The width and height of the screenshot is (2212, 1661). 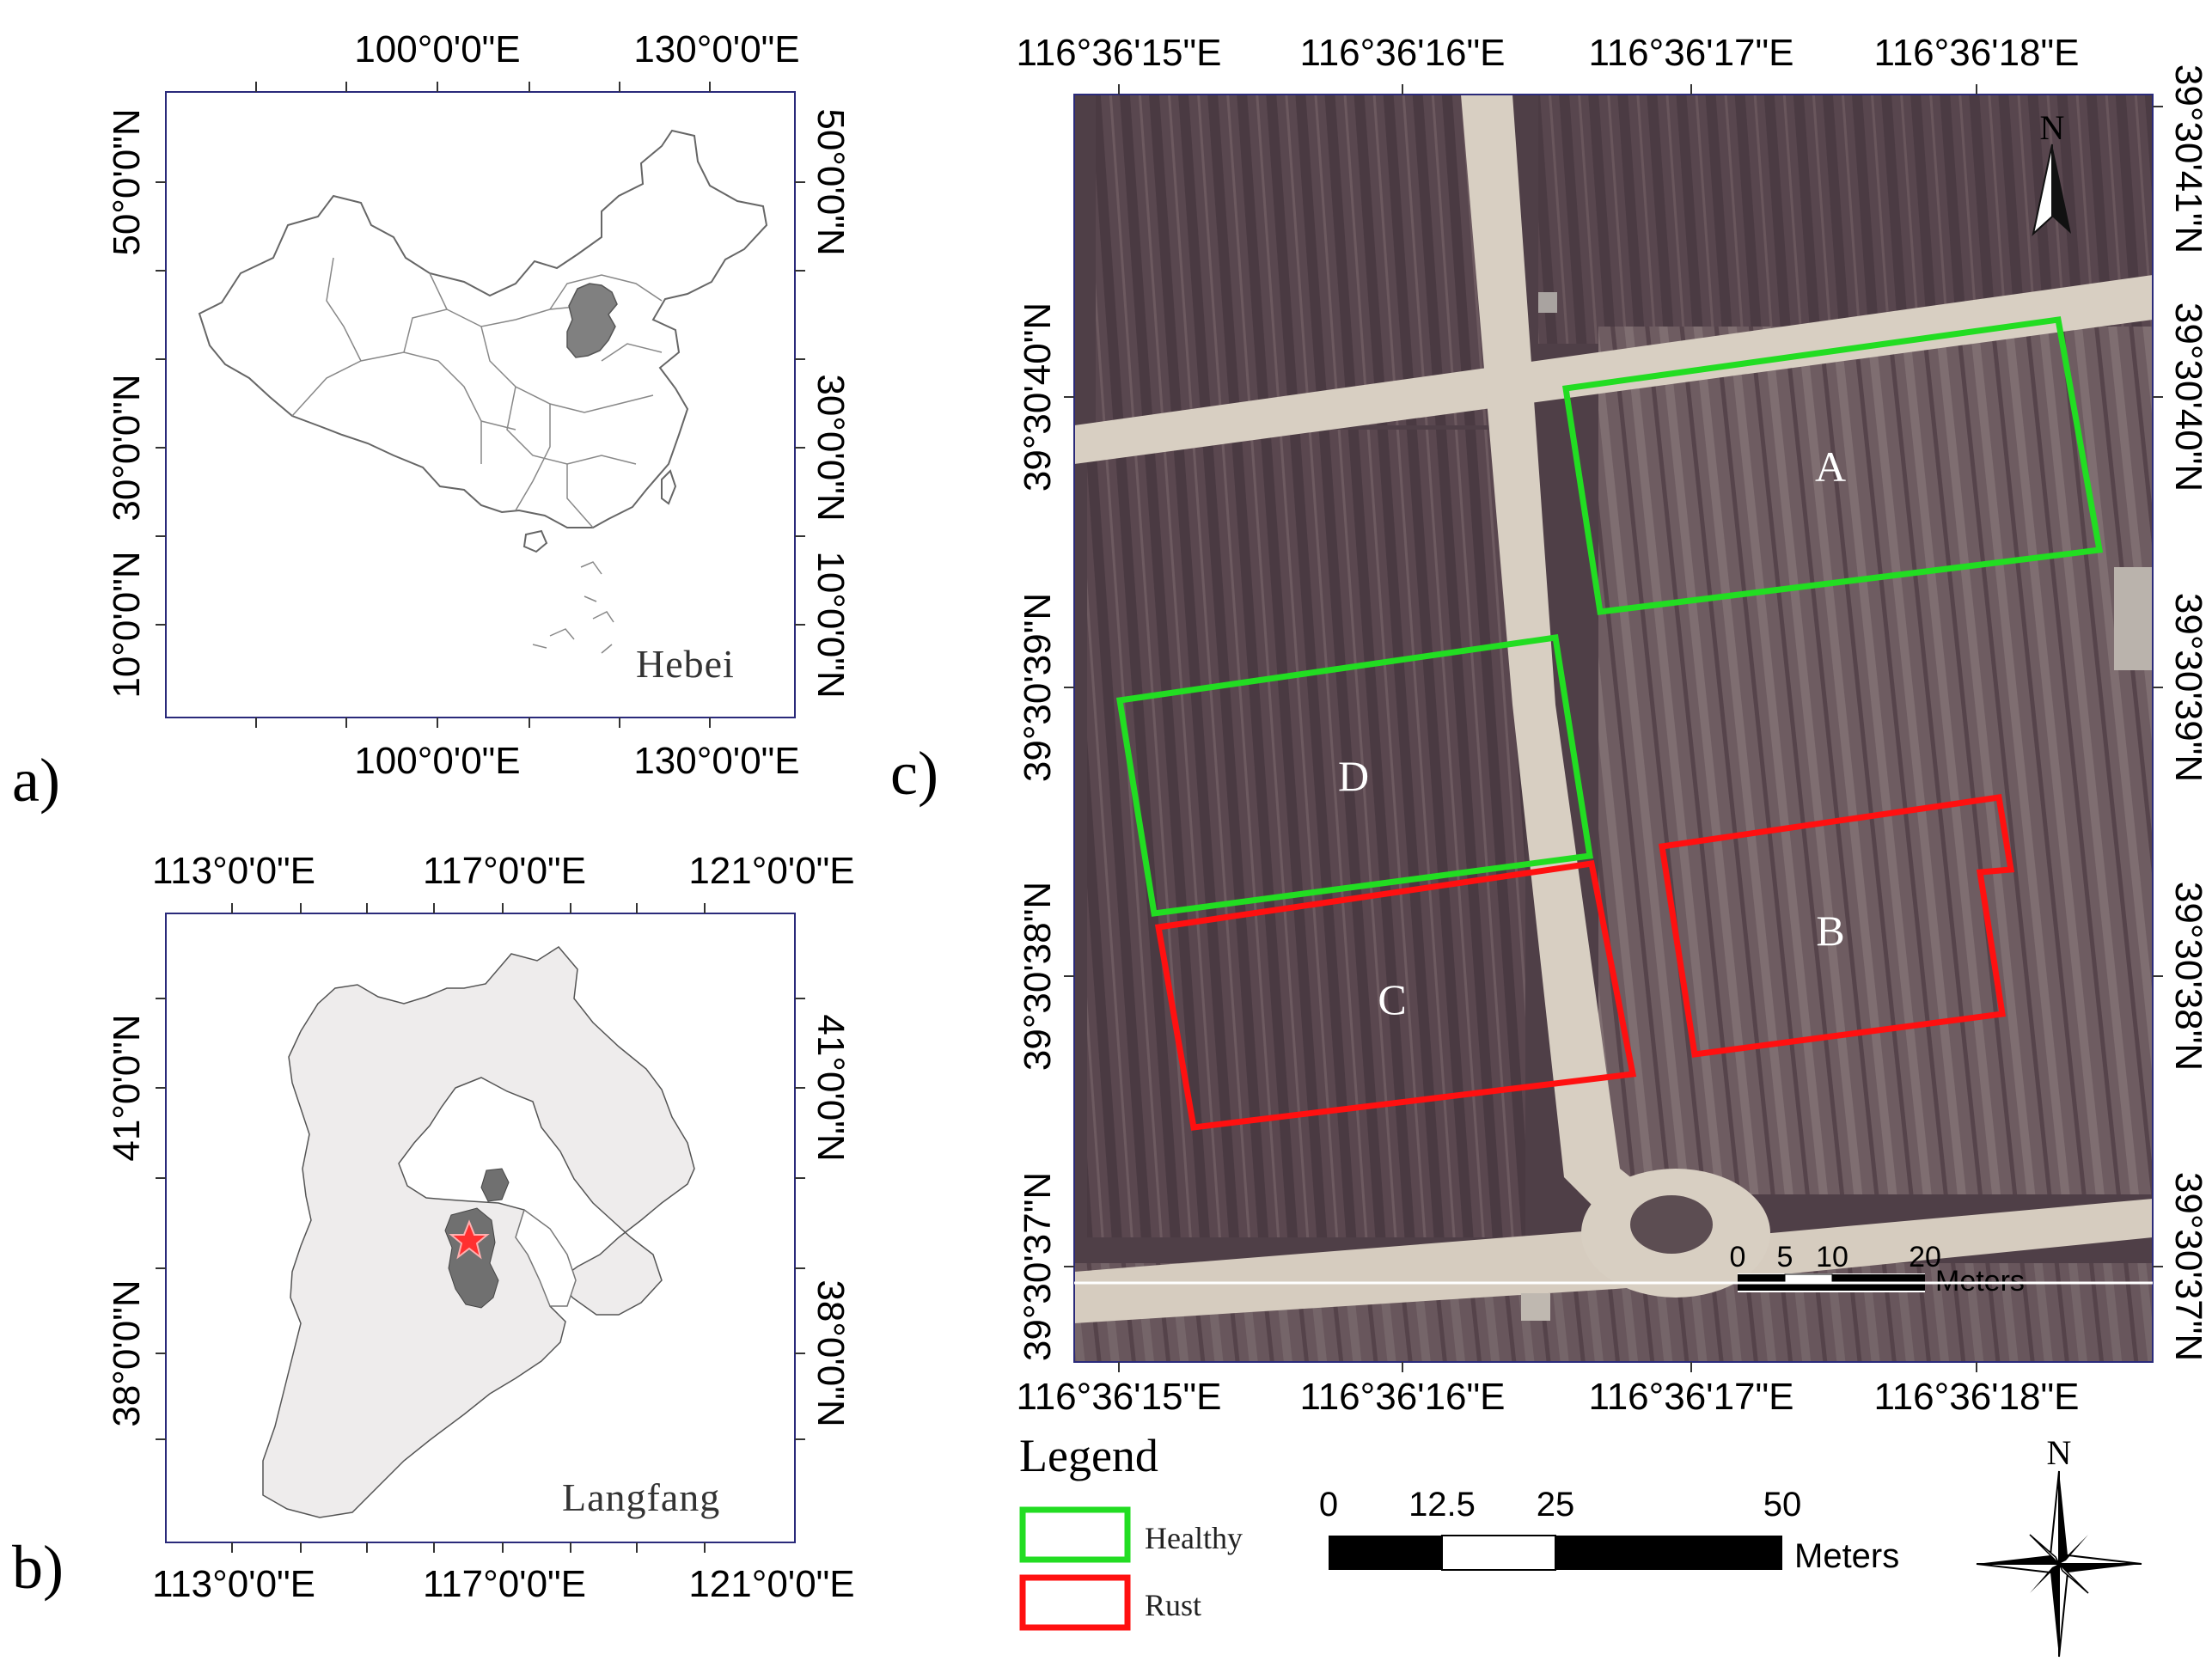 I want to click on panel-a-left-tick: 10°0'0"N, so click(x=127, y=624).